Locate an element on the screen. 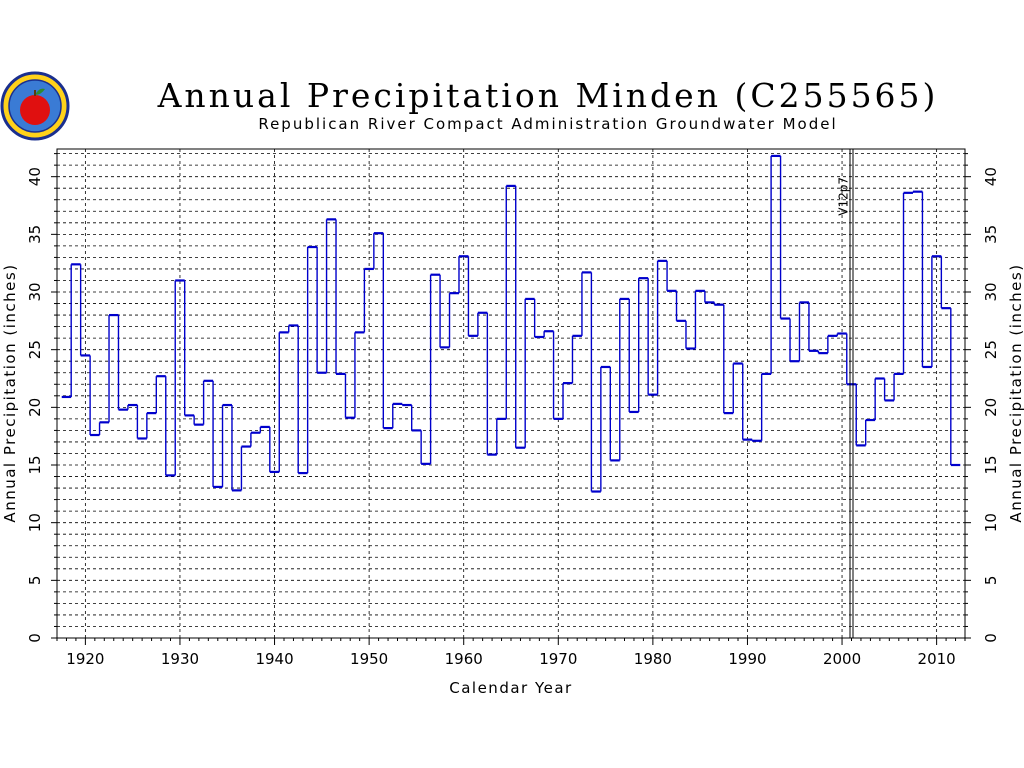 Image resolution: width=1024 pixels, height=768 pixels. y-tick-label-right: 35 is located at coordinates (991, 234).